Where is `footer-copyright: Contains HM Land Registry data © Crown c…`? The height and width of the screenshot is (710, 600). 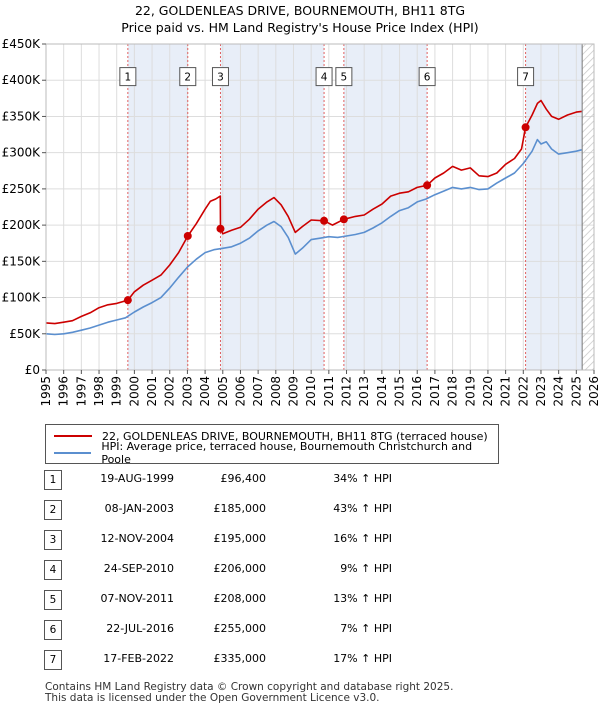
footer-copyright: Contains HM Land Registry data © Crown c… is located at coordinates (249, 687).